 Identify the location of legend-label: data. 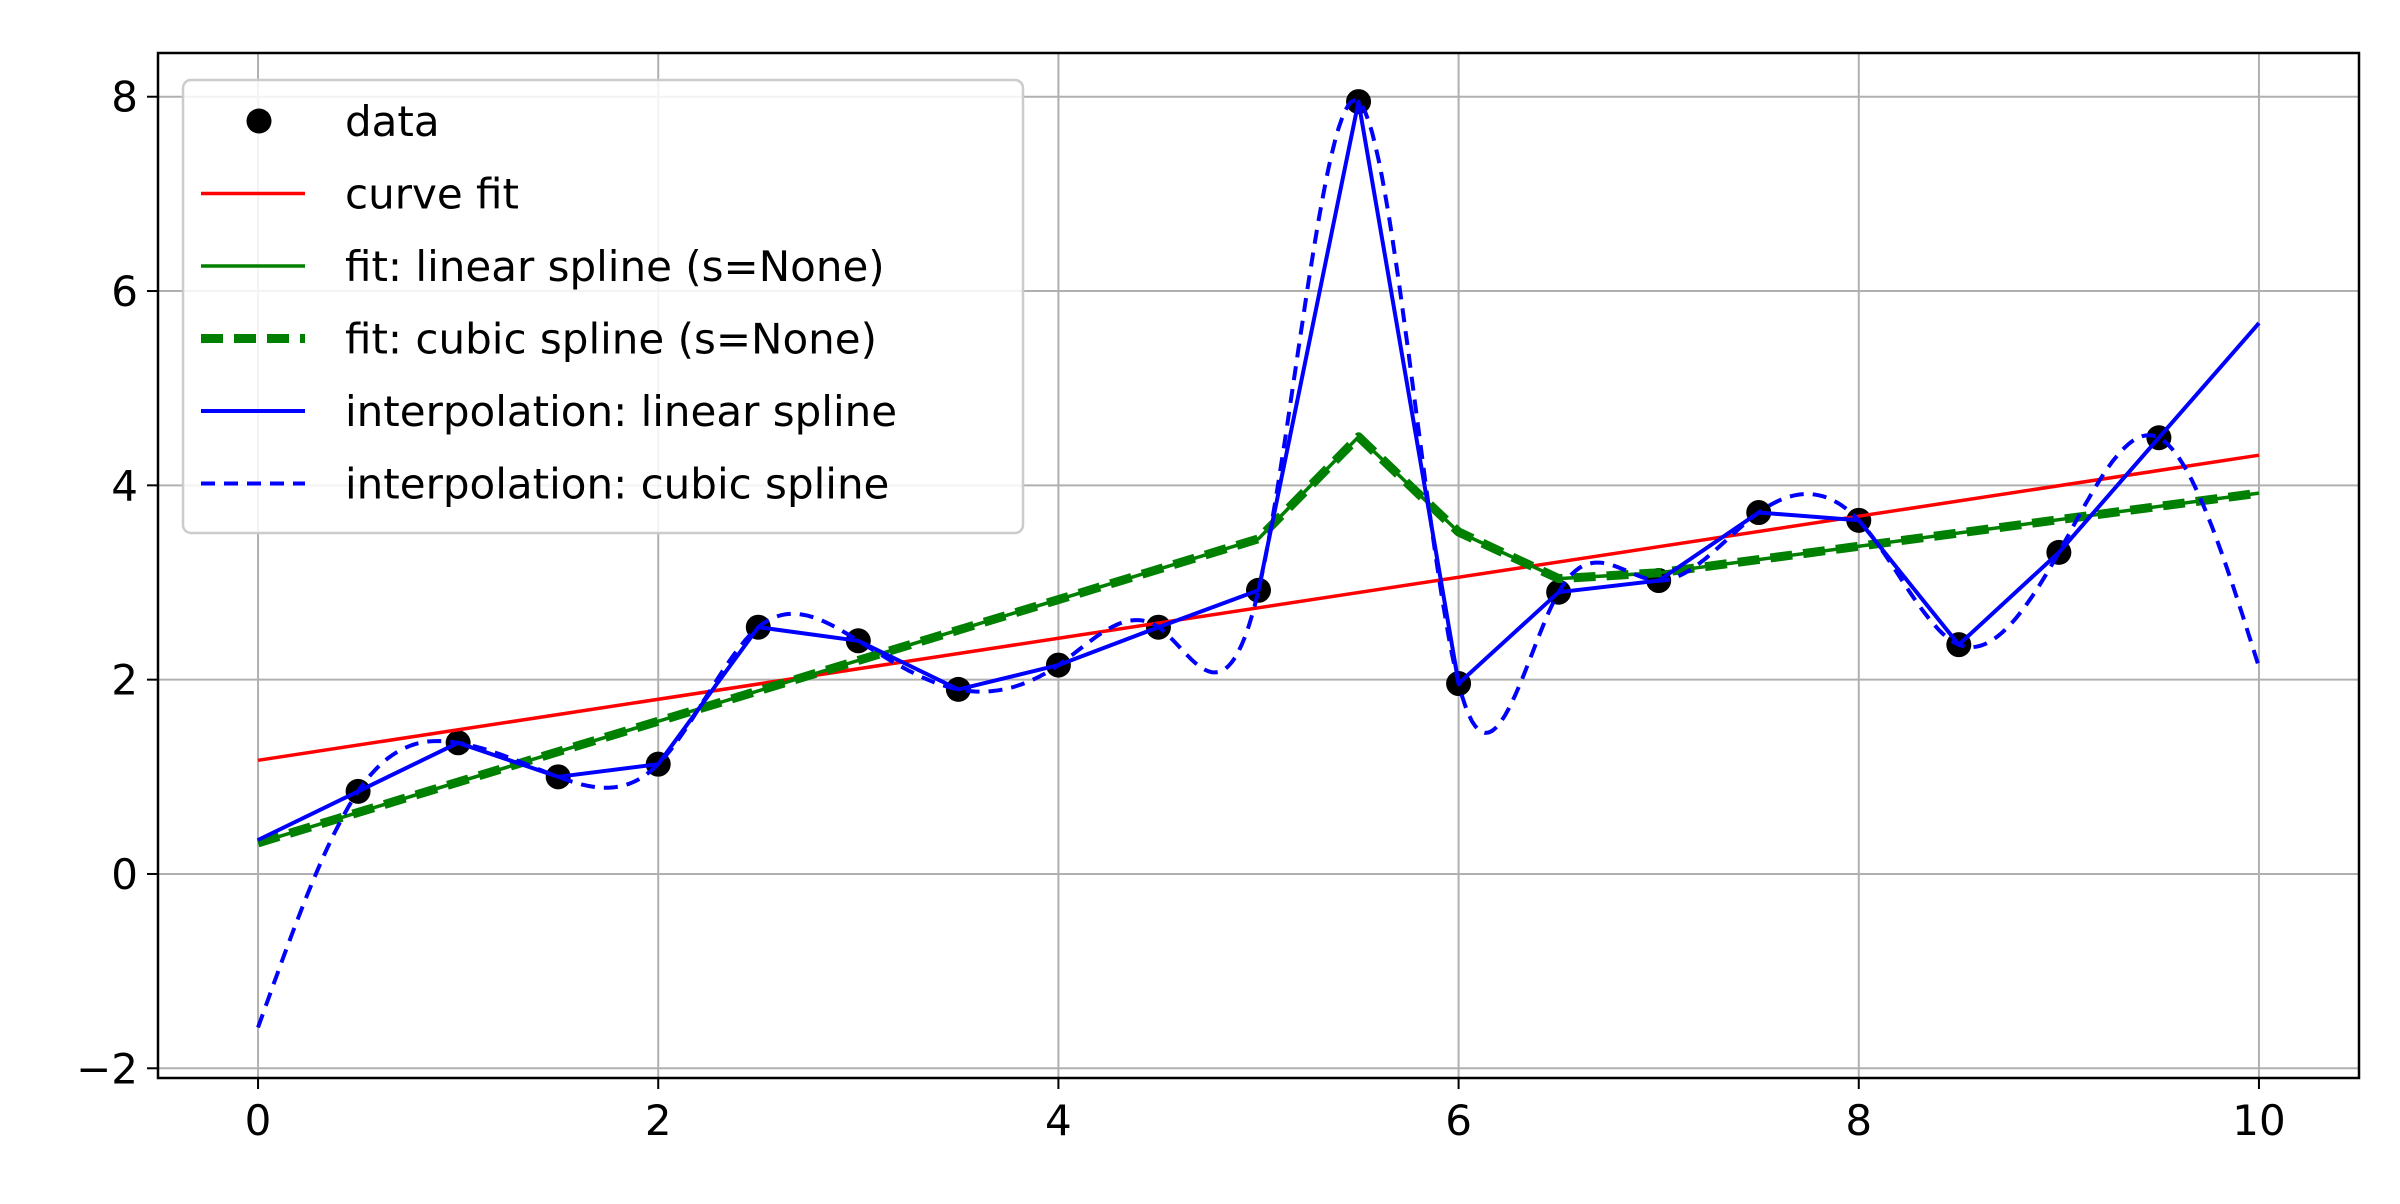
(392, 121).